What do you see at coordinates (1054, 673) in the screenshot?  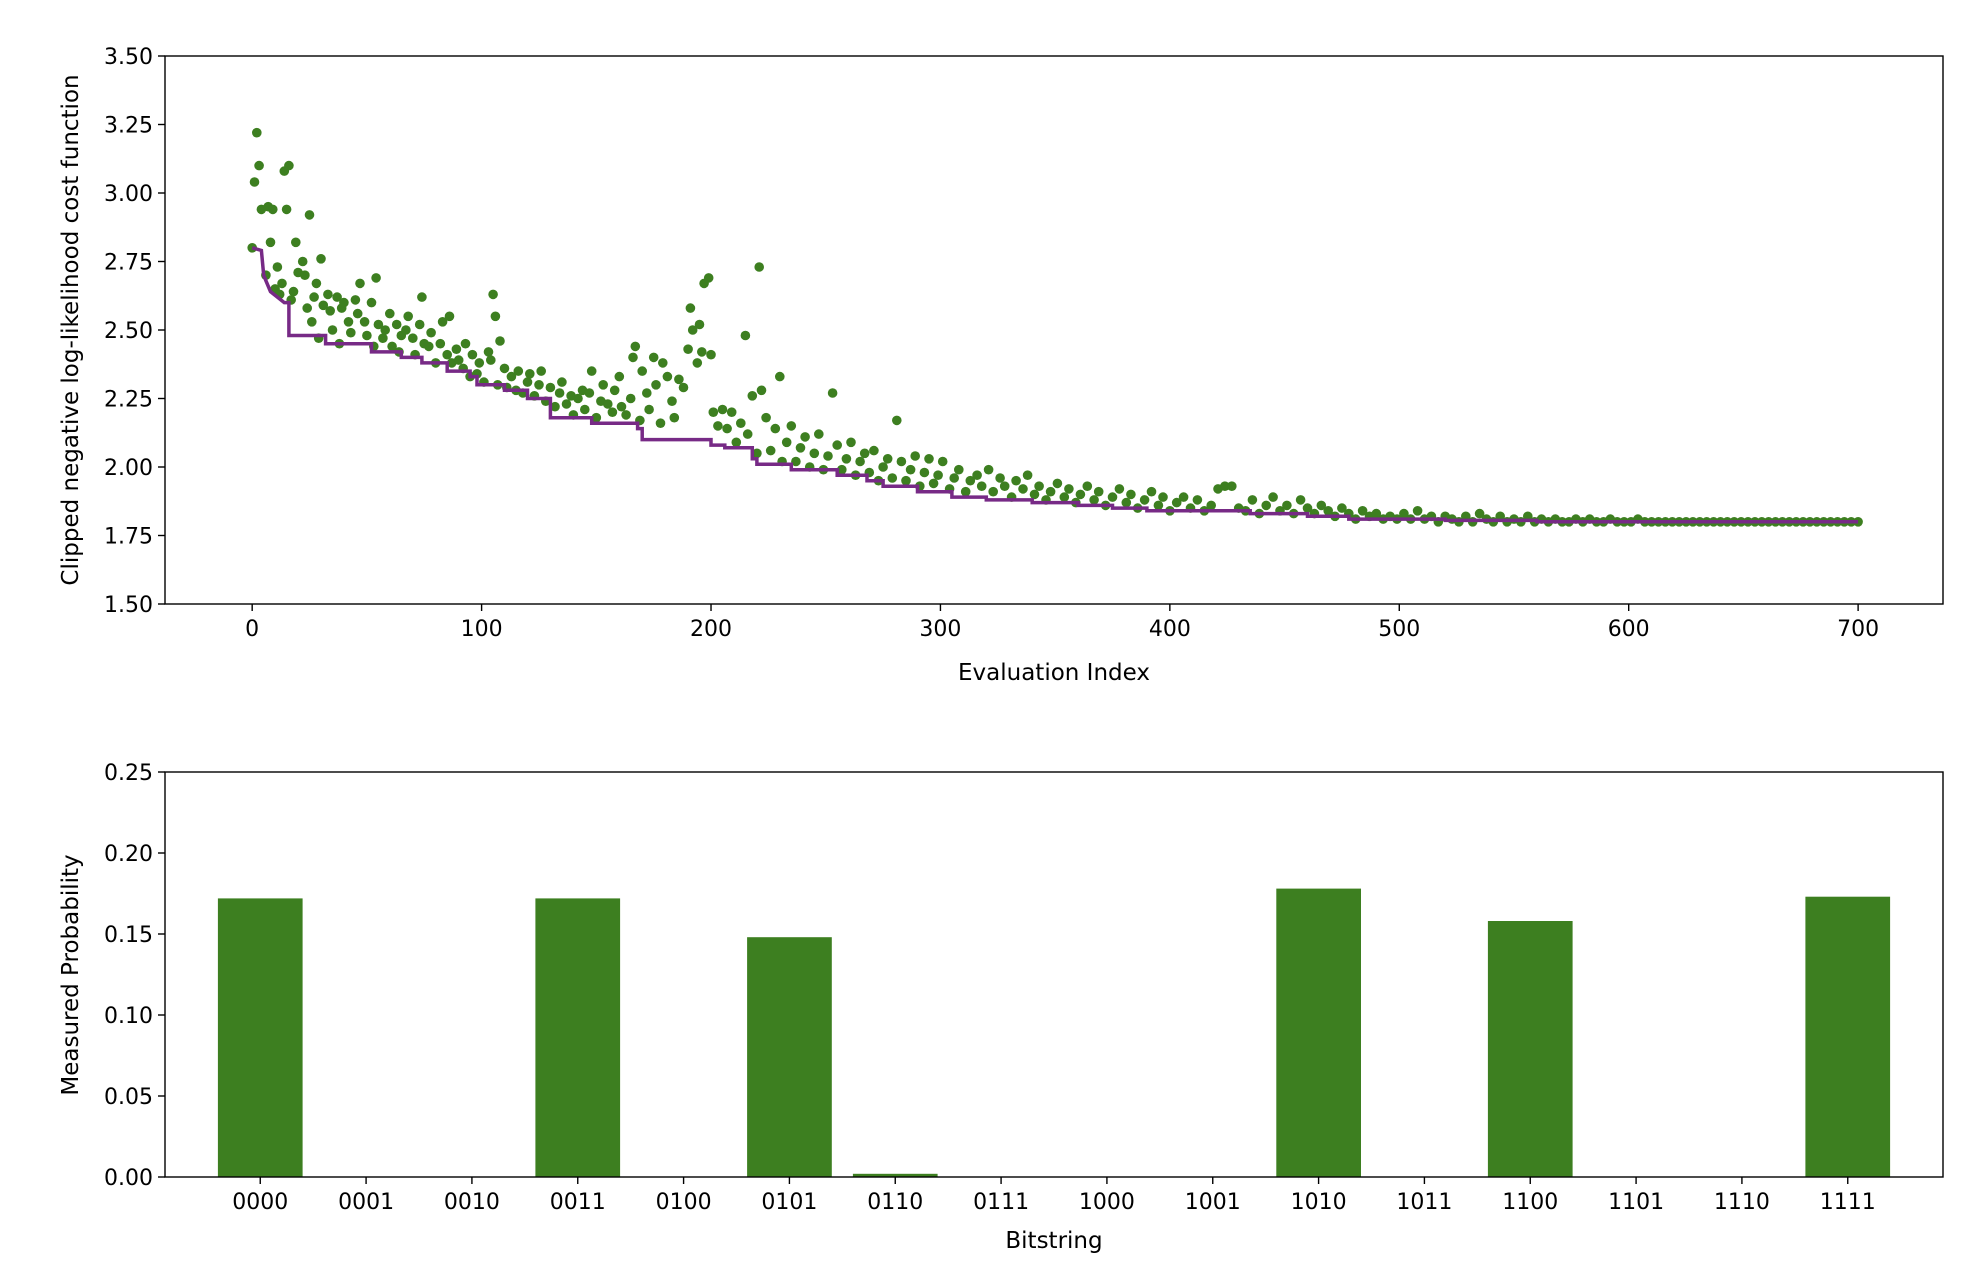 I see `cost-x-axis-label: Evaluation Index` at bounding box center [1054, 673].